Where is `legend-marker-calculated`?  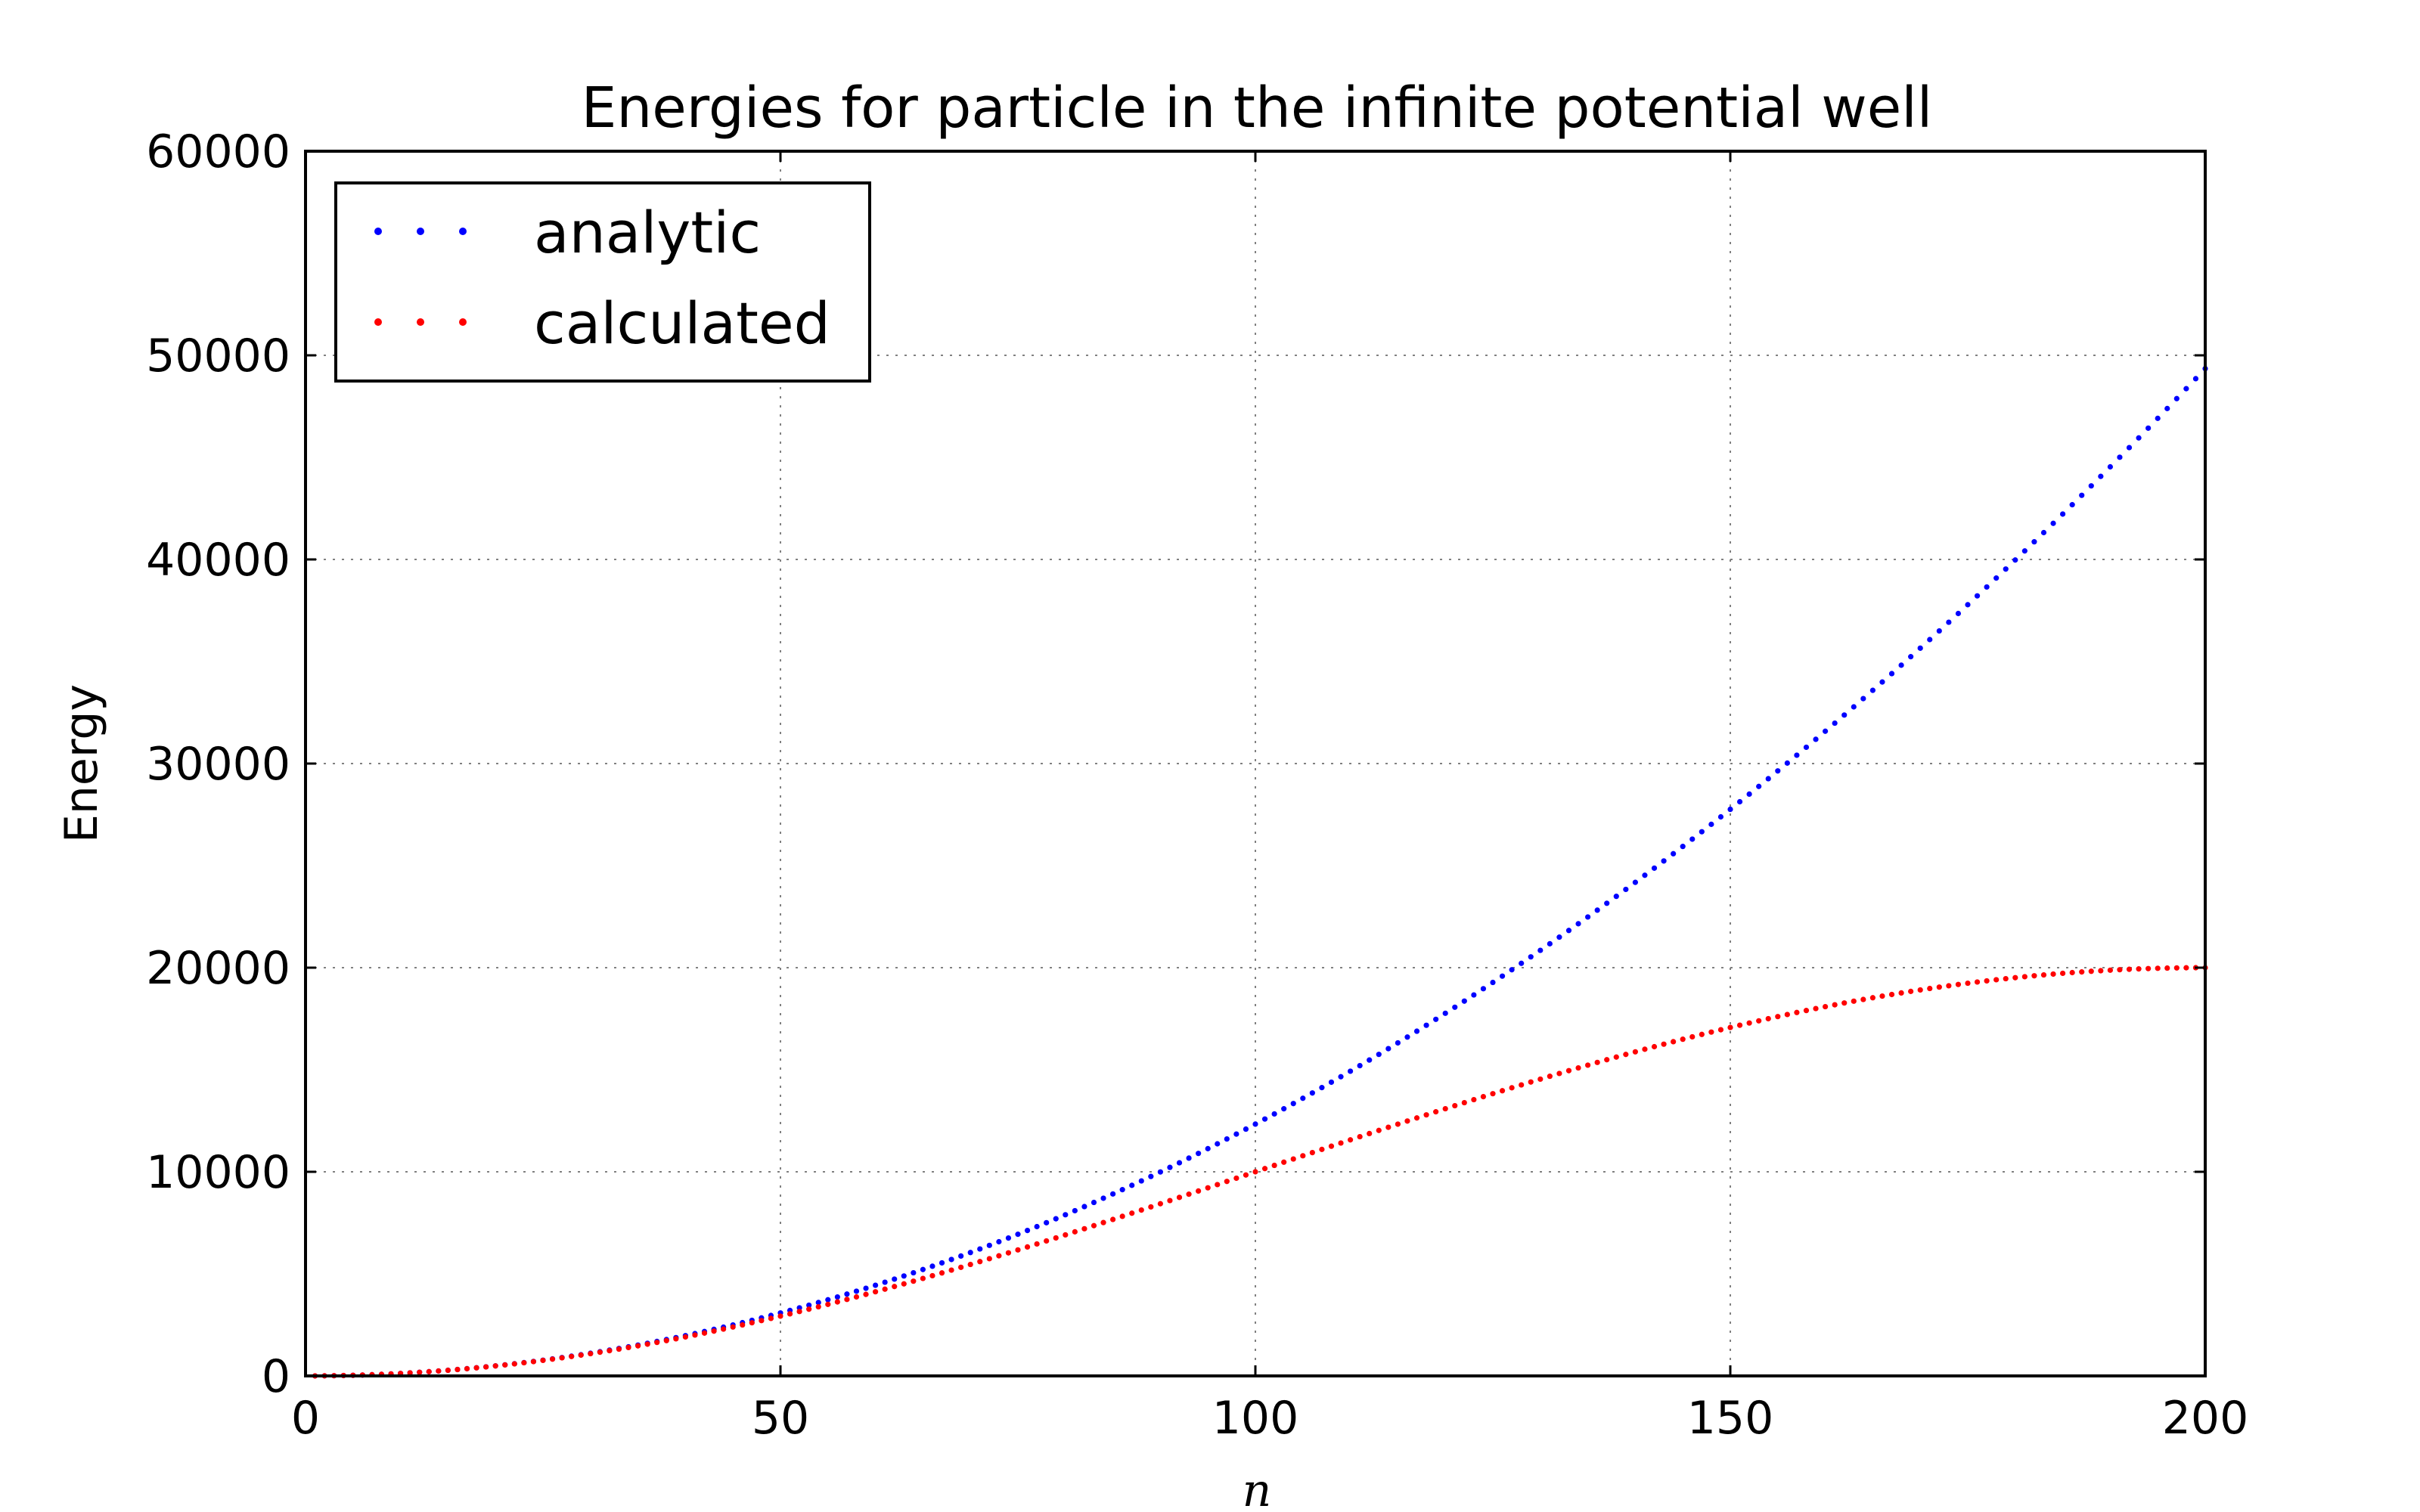 legend-marker-calculated is located at coordinates (378, 322).